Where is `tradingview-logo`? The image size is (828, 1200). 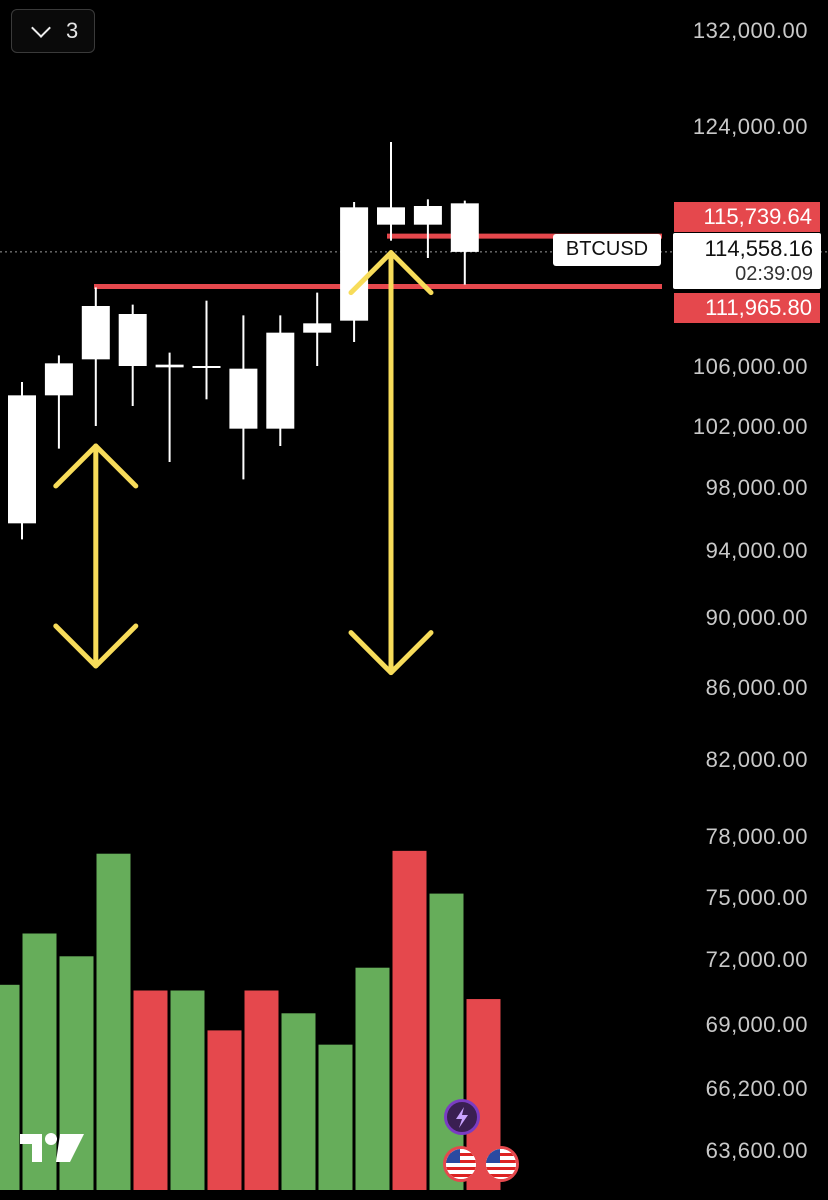
tradingview-logo is located at coordinates (52, 1148).